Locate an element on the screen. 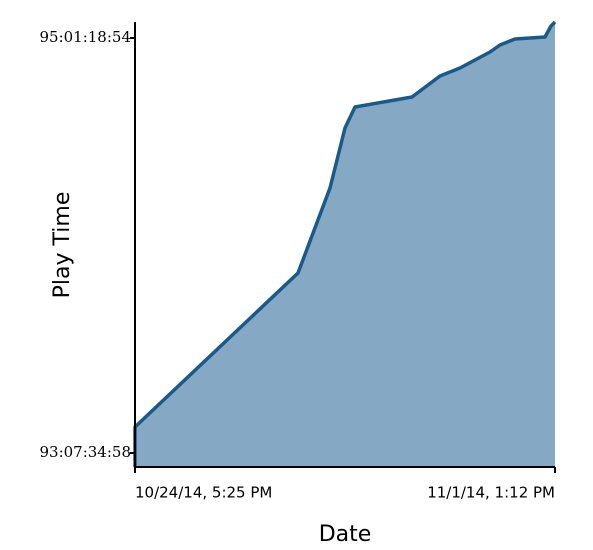  y-tick-label: 93:07:34:58 is located at coordinates (85, 452).